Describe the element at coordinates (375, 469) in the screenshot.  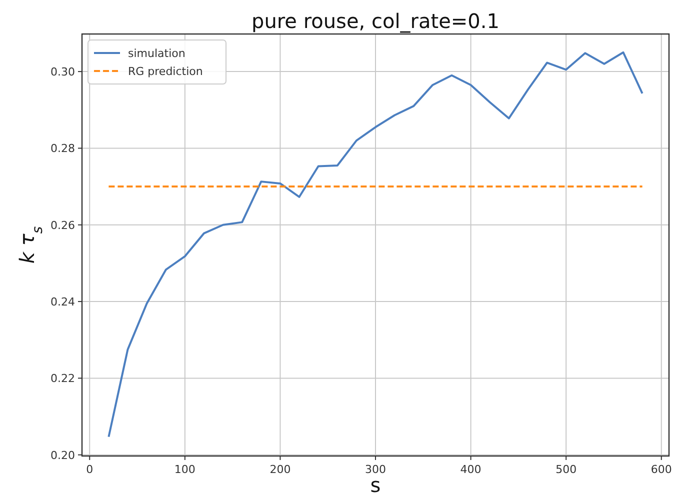
I see `x-tick-label: 300` at that location.